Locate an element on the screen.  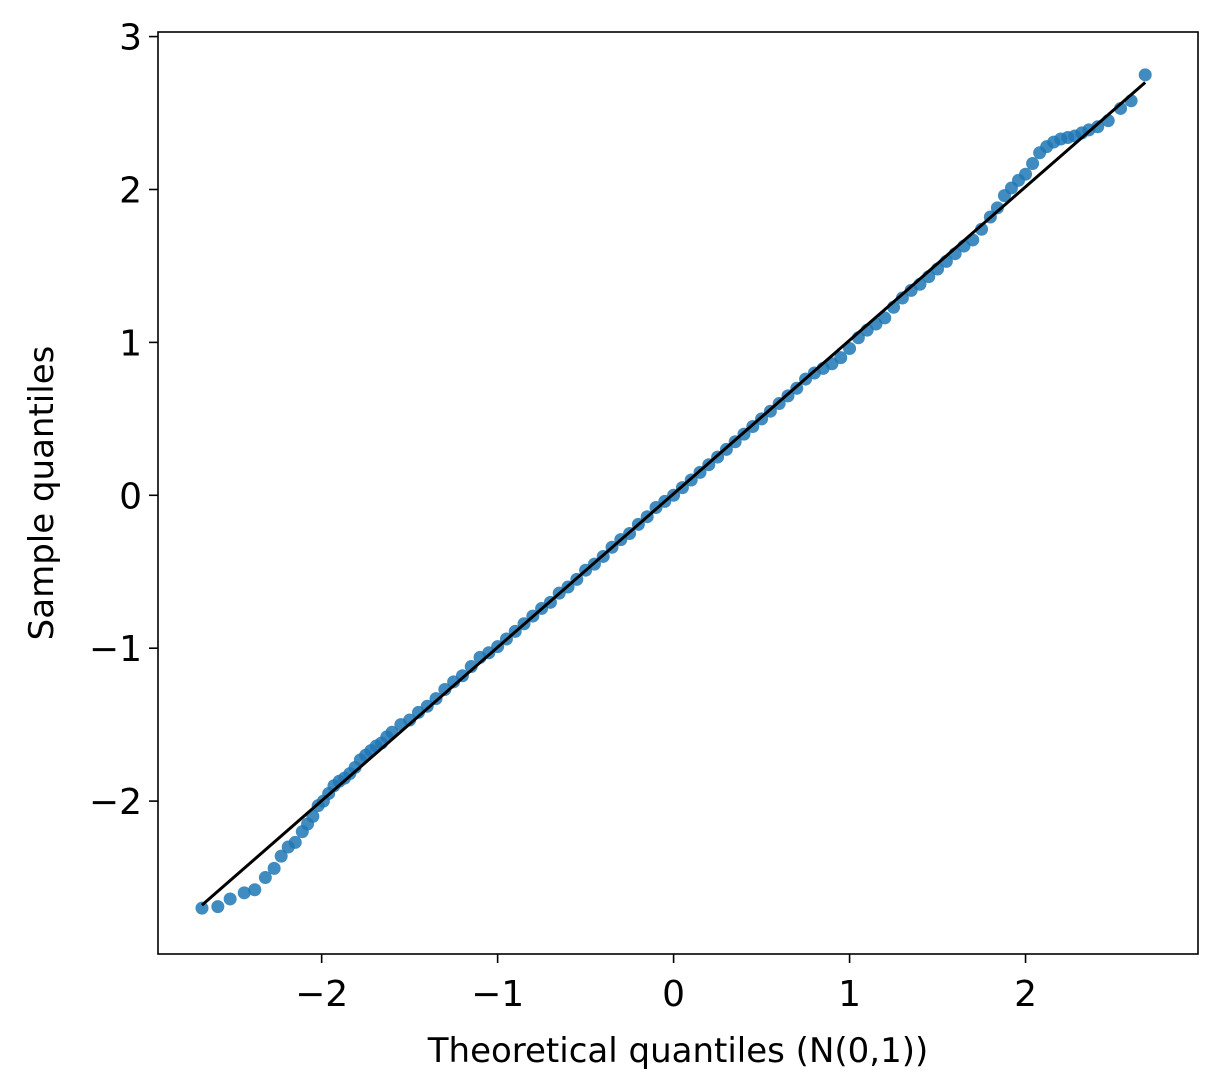
y-tick-label: 2 is located at coordinates (130, 190).